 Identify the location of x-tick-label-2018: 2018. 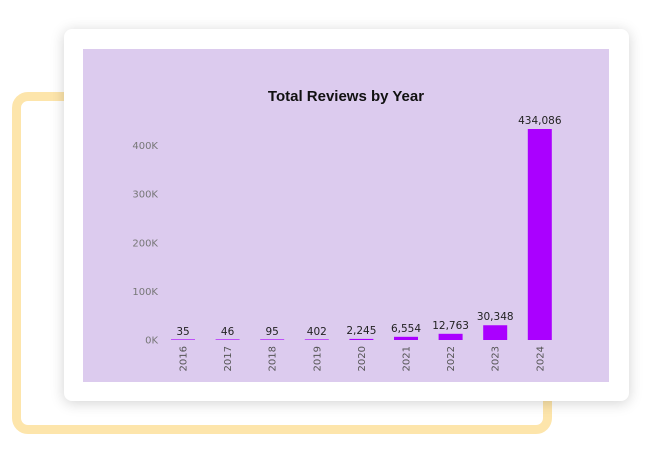
(273, 358).